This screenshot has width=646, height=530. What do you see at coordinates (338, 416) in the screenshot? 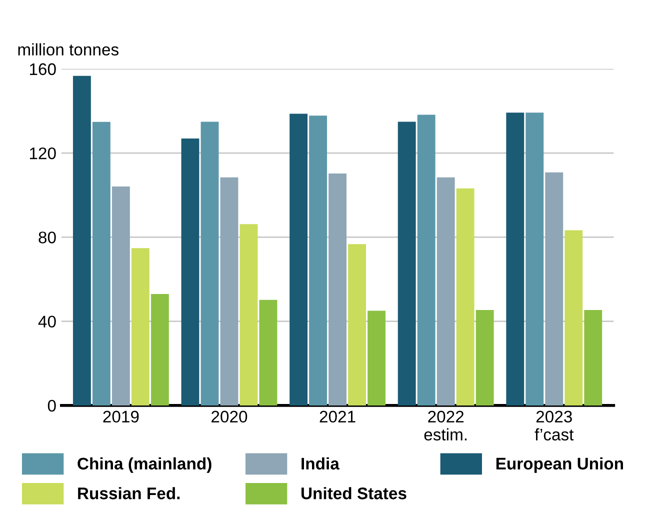
I see `x-tick-label: 2021` at bounding box center [338, 416].